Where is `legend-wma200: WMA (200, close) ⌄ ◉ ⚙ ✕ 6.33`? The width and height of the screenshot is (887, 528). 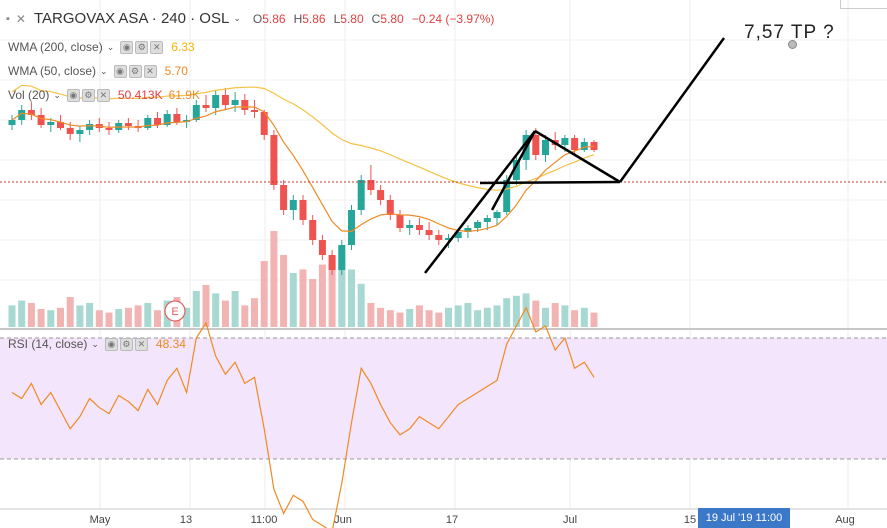
legend-wma200: WMA (200, close) ⌄ ◉ ⚙ ✕ 6.33 is located at coordinates (101, 47).